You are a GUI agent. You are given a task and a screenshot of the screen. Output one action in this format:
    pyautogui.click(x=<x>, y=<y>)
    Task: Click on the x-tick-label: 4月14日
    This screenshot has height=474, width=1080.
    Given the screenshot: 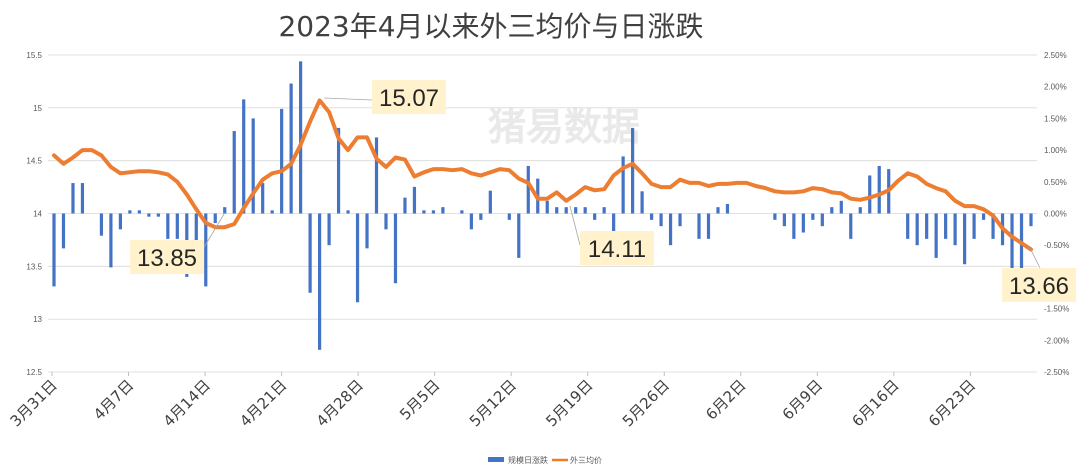 What is the action you would take?
    pyautogui.click(x=187, y=403)
    